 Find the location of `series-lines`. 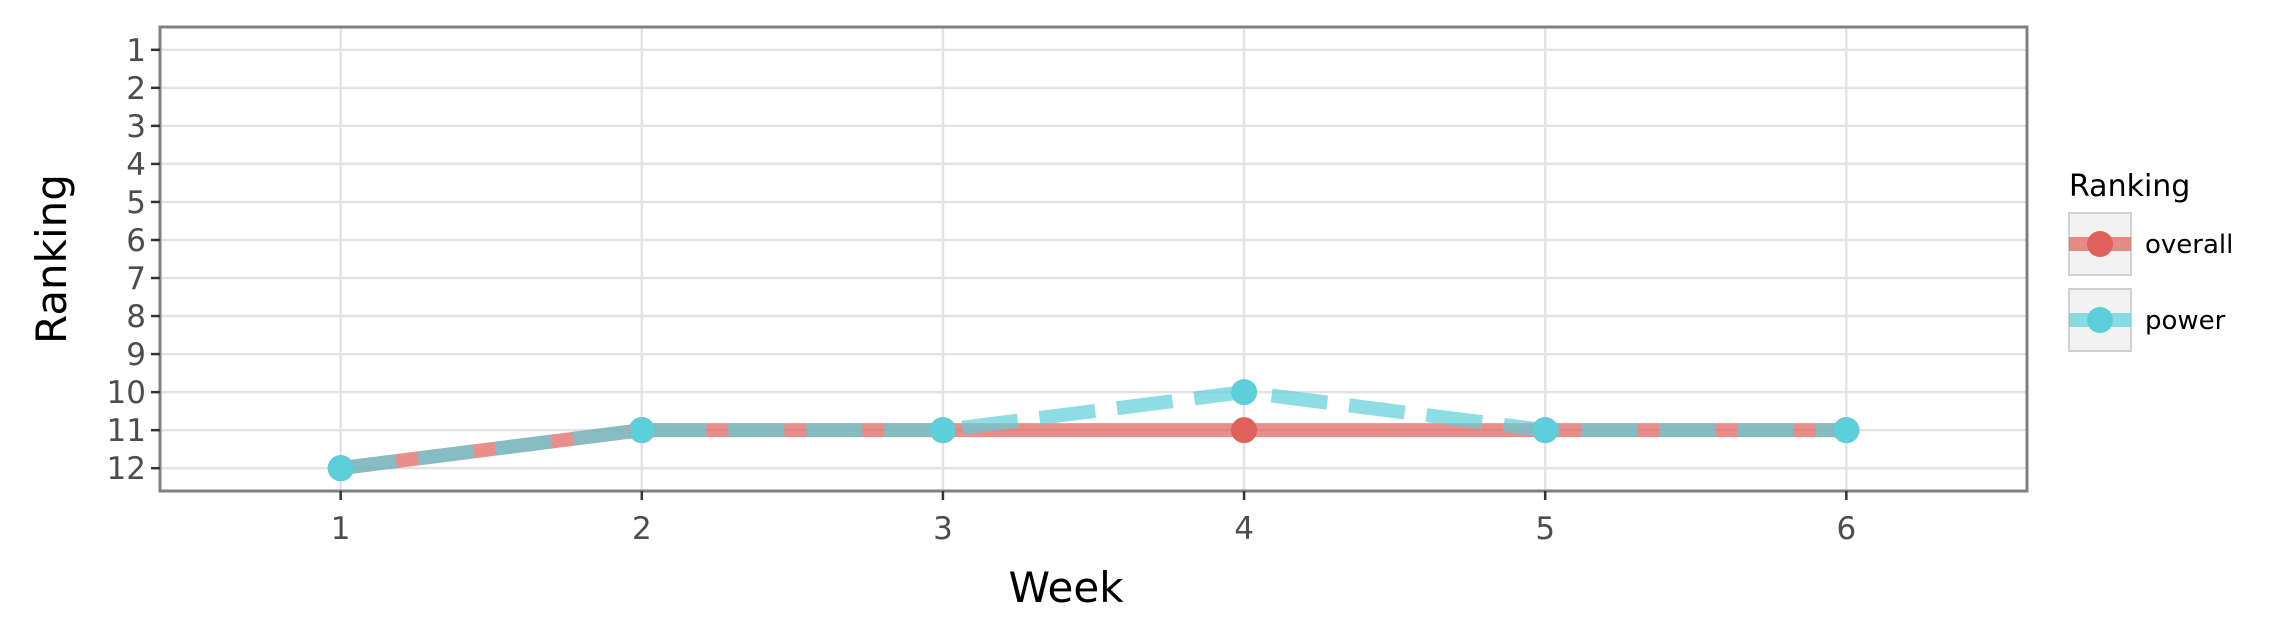

series-lines is located at coordinates (1093, 430).